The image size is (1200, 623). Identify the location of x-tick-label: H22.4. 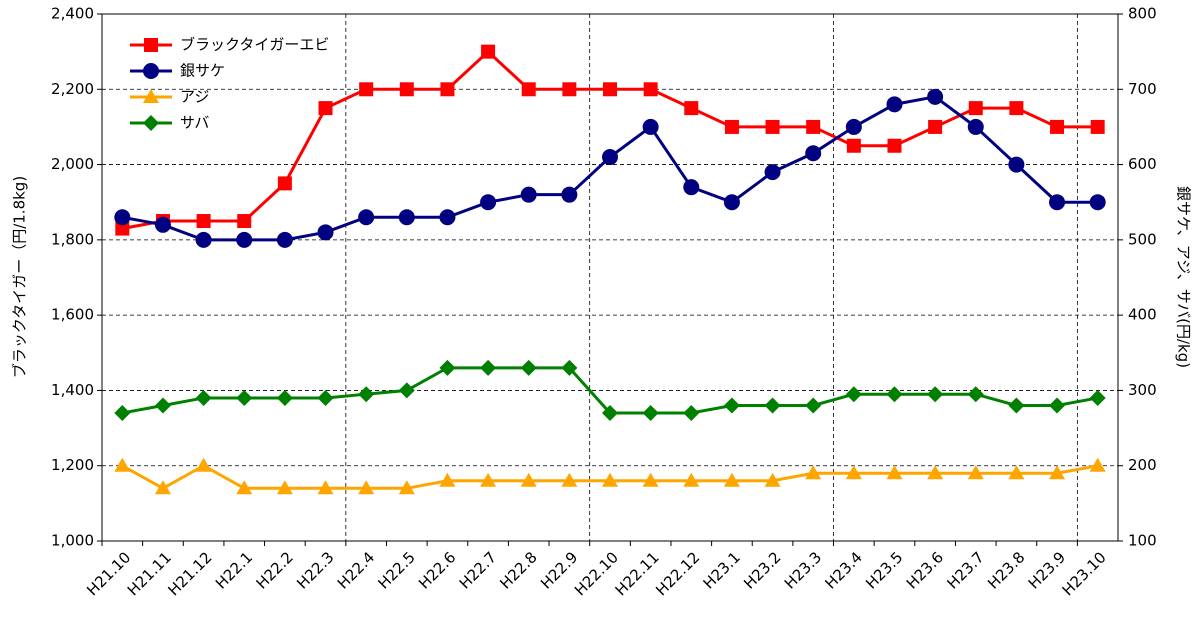
(356, 570).